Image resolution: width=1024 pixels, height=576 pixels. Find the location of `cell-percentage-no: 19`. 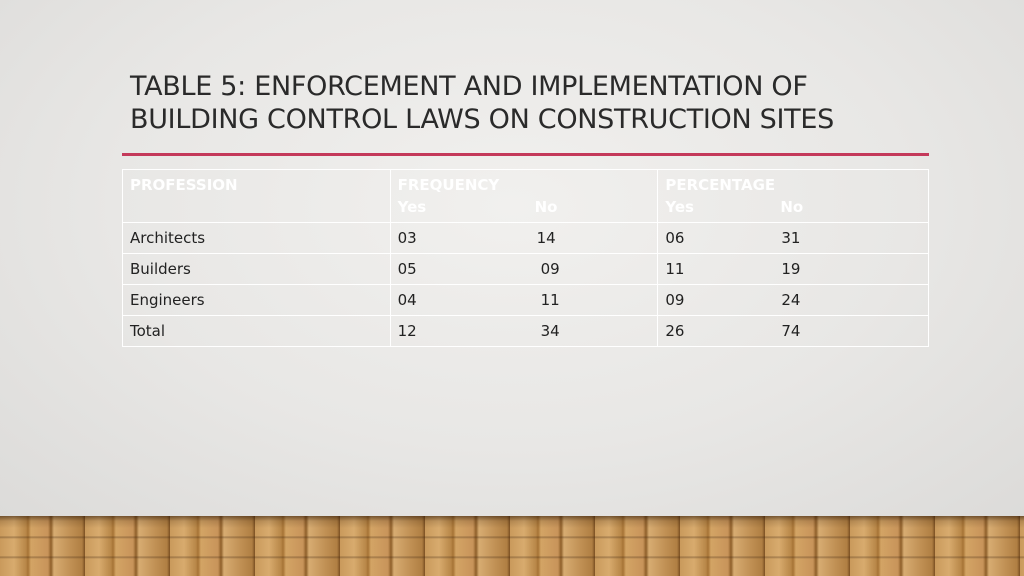

cell-percentage-no: 19 is located at coordinates (791, 269).